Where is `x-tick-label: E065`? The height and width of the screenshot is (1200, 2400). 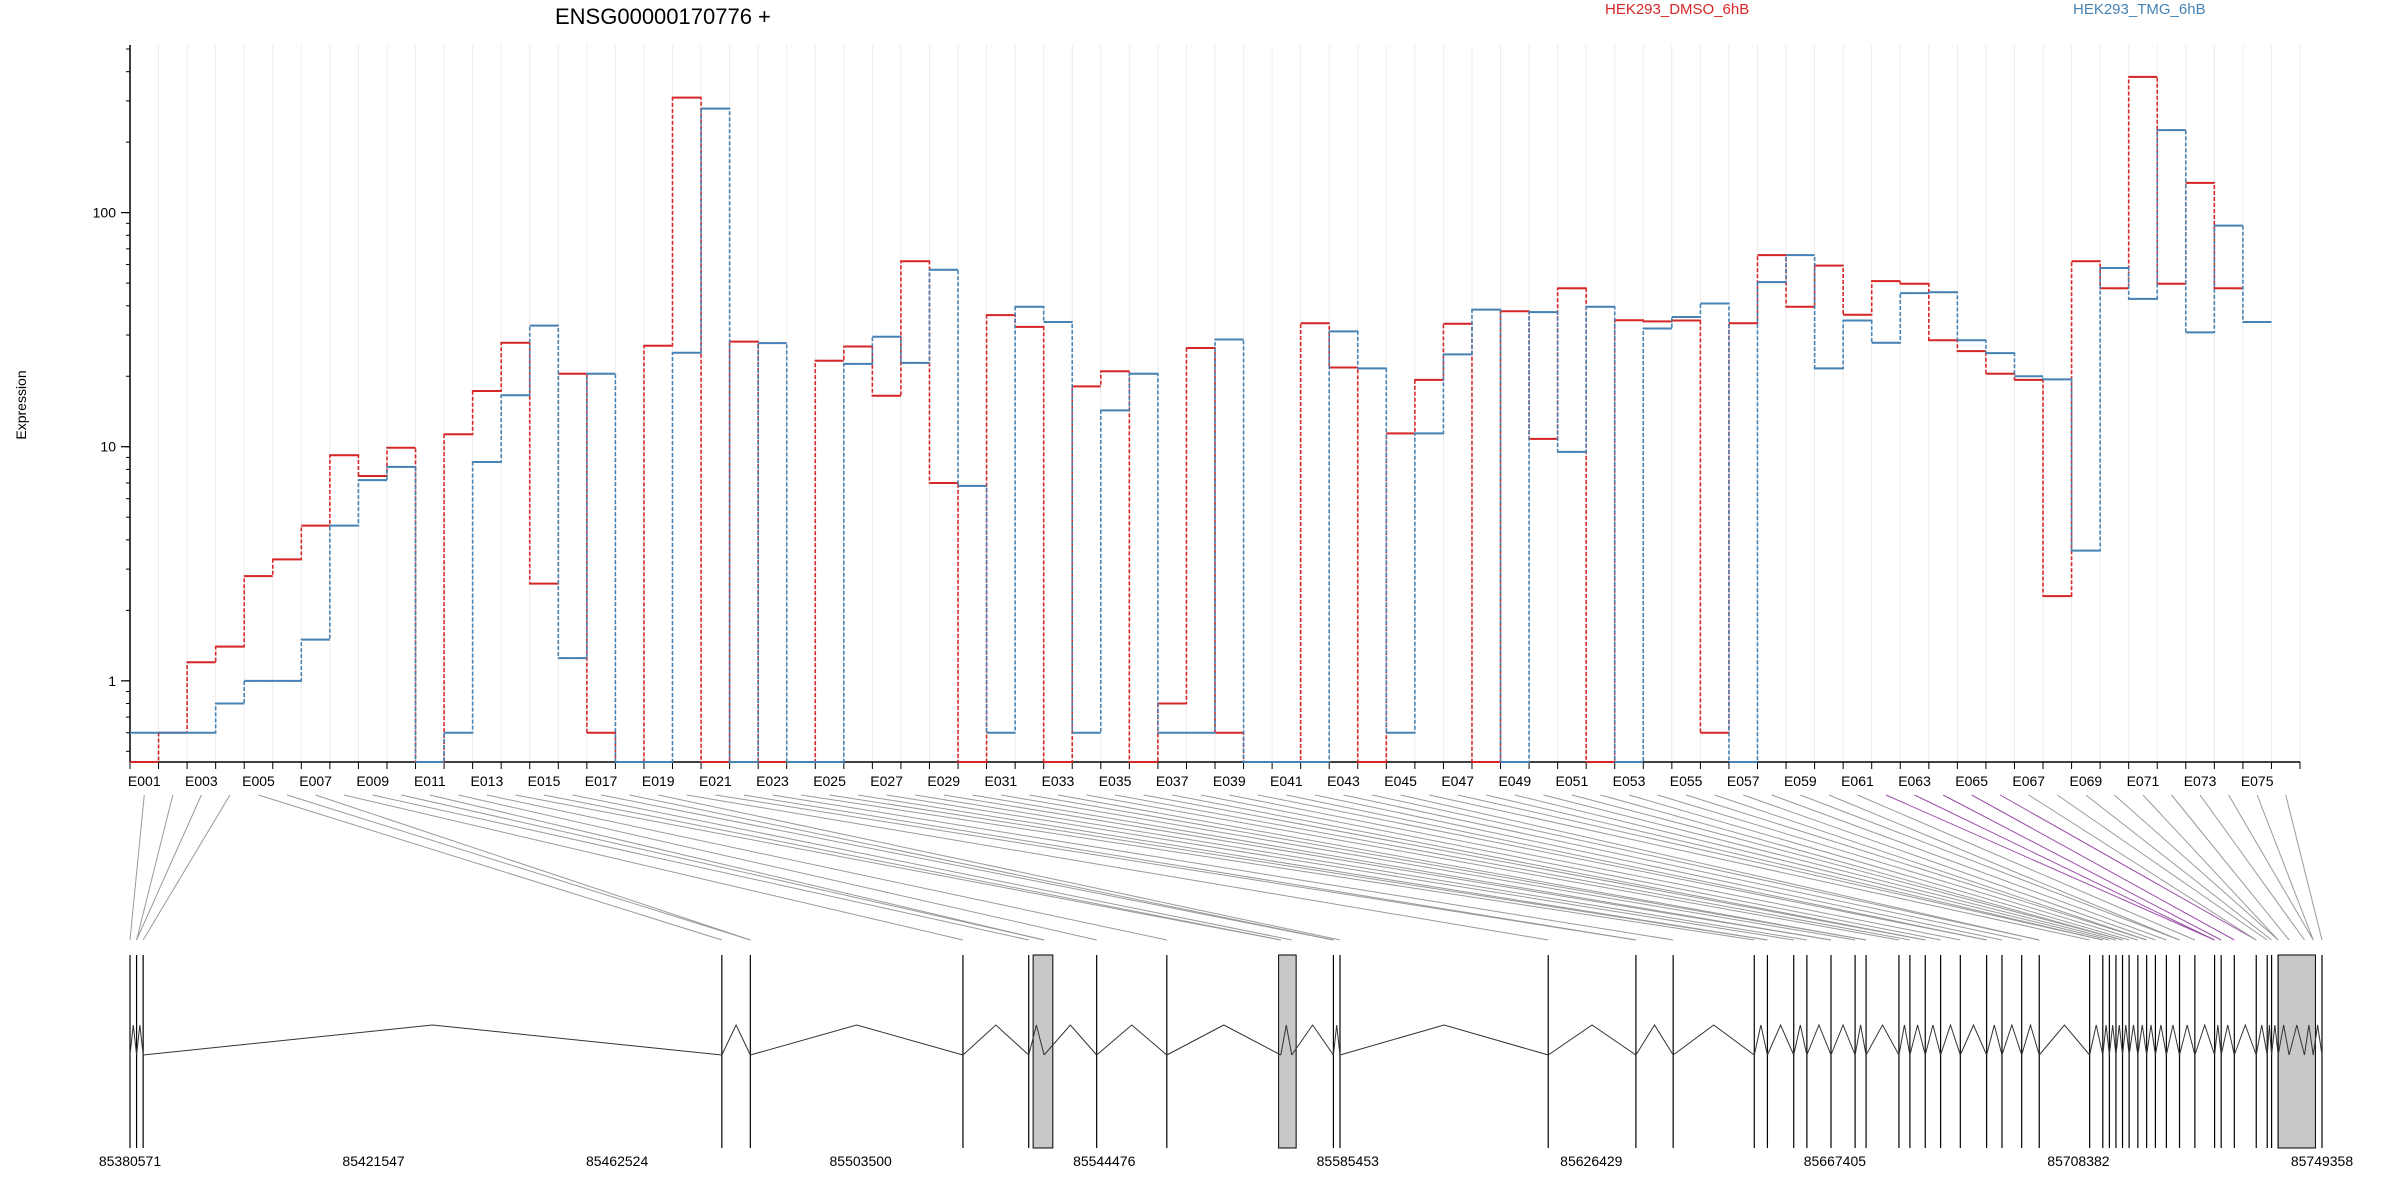
x-tick-label: E065 is located at coordinates (1971, 781).